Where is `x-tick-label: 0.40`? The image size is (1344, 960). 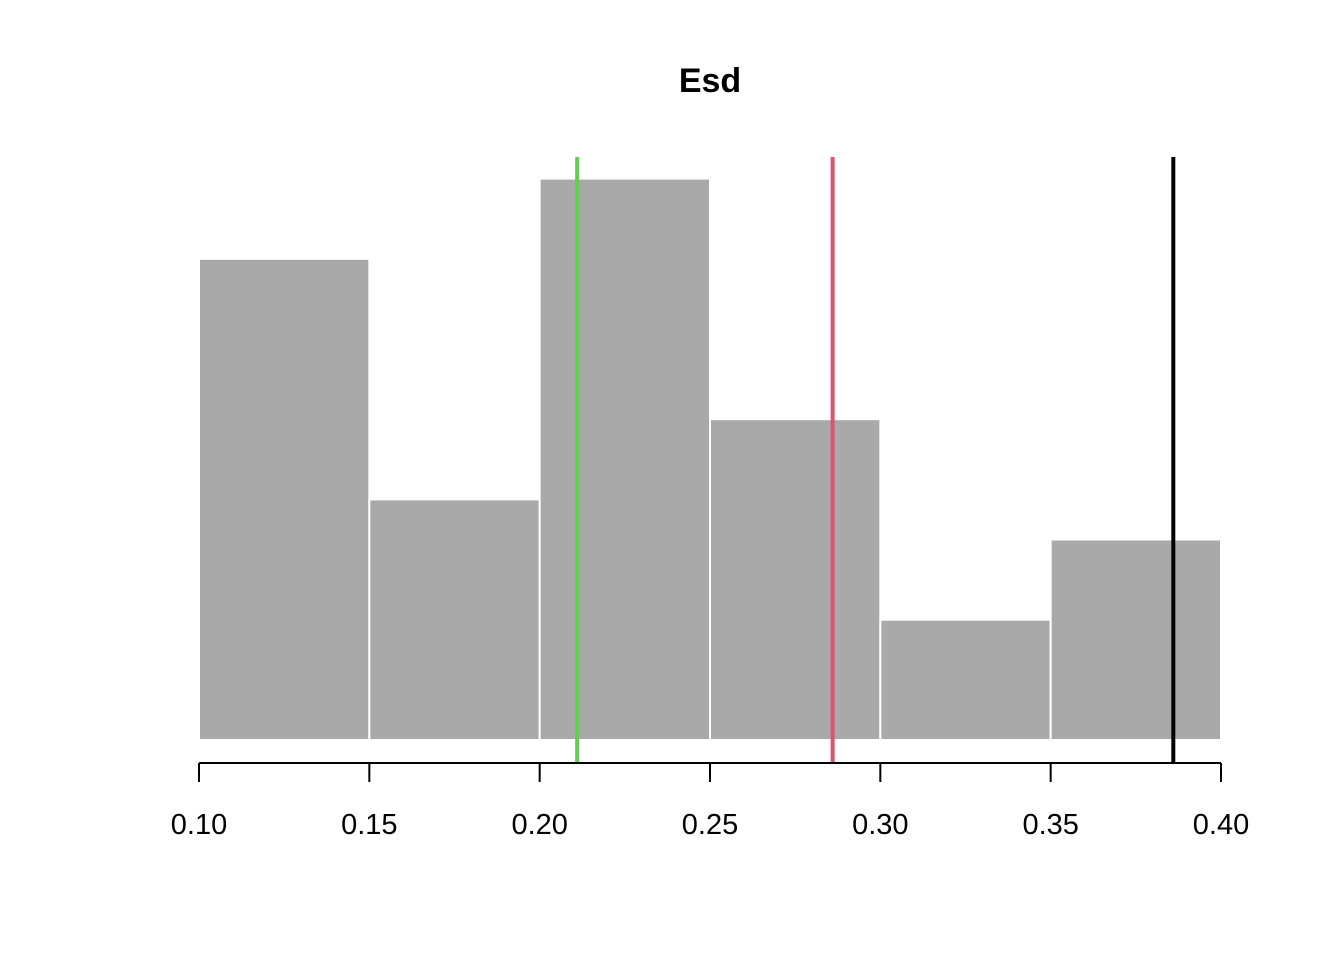 x-tick-label: 0.40 is located at coordinates (1221, 825).